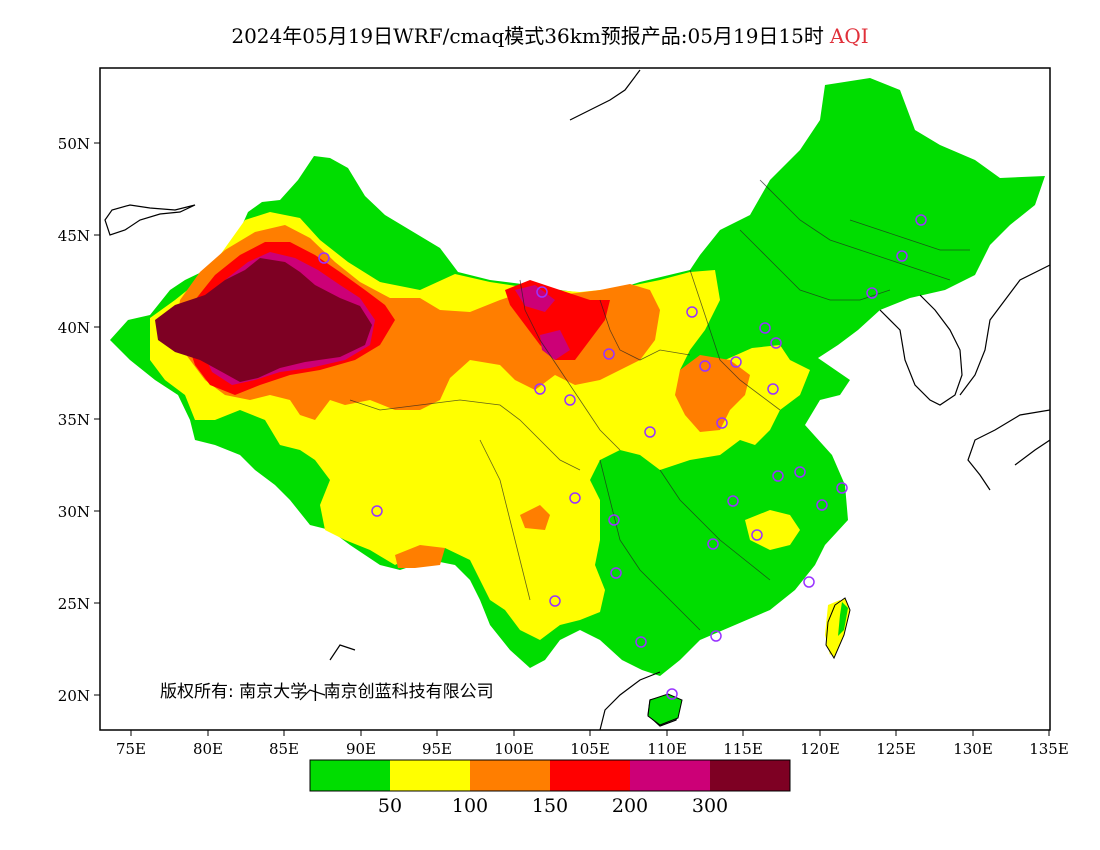 This screenshot has height=850, width=1100. I want to click on legend-label: 50, so click(390, 806).